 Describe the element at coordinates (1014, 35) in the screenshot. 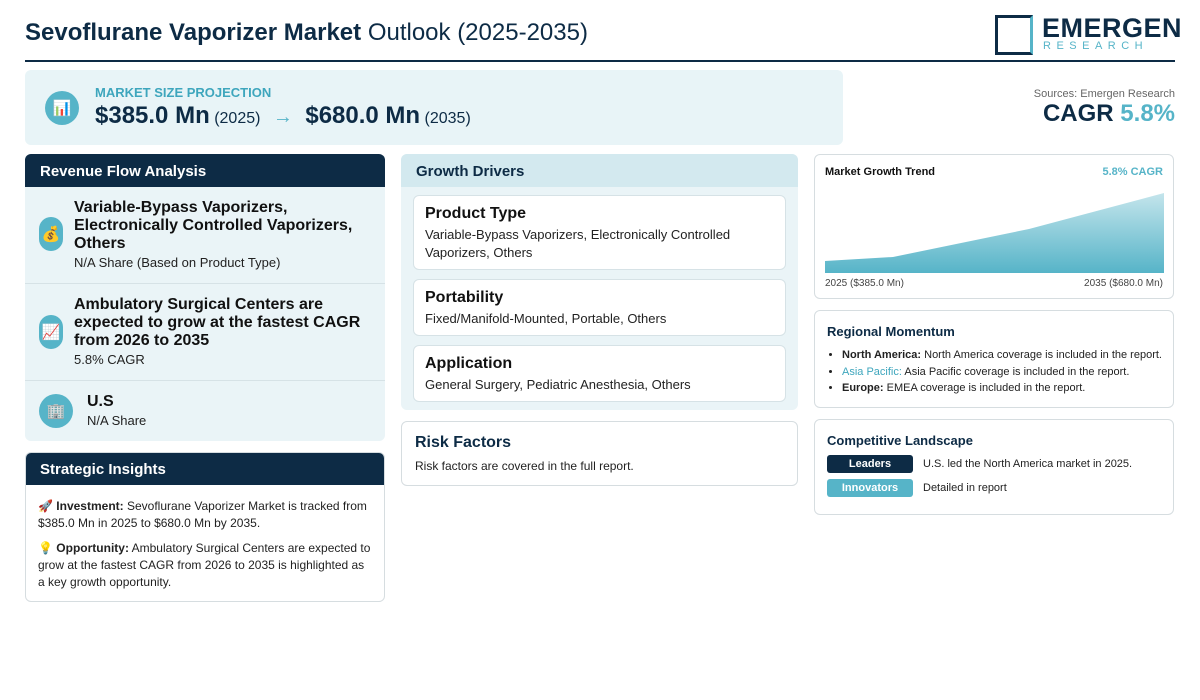

I see `logo-mark` at that location.